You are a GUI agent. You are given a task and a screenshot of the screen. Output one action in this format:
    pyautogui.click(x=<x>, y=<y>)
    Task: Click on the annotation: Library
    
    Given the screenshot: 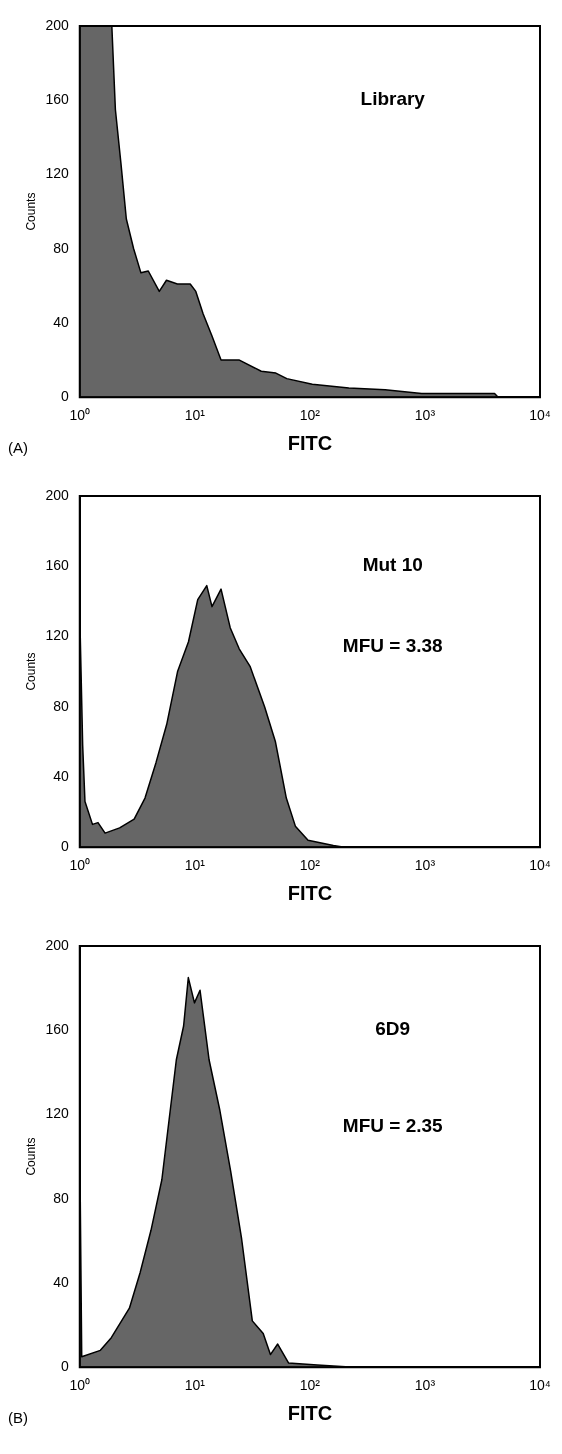 What is the action you would take?
    pyautogui.click(x=393, y=99)
    